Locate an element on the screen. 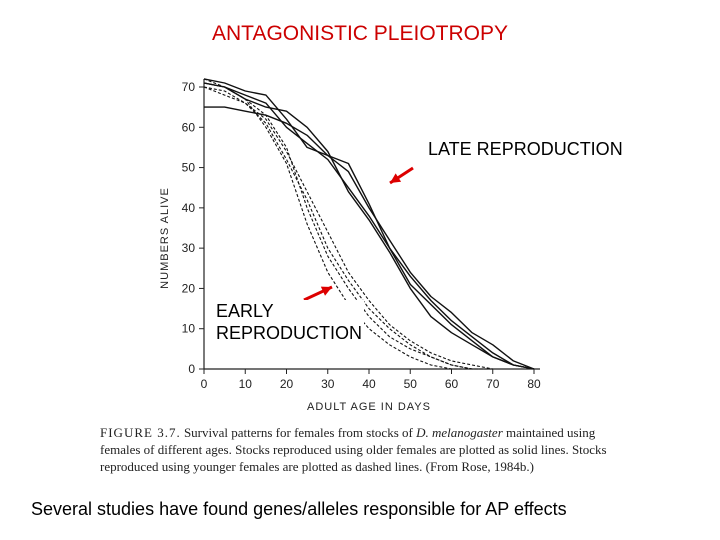 Image resolution: width=720 pixels, height=540 pixels. x-tick-label: 40 is located at coordinates (369, 384).